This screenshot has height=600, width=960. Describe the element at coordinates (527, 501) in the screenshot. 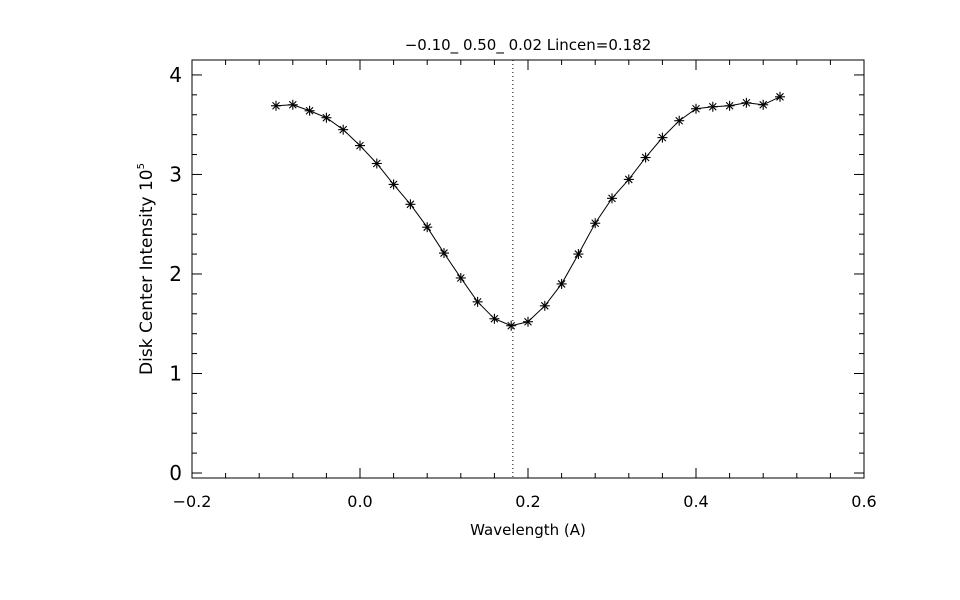

I see `x-tick-label: 0.2` at that location.